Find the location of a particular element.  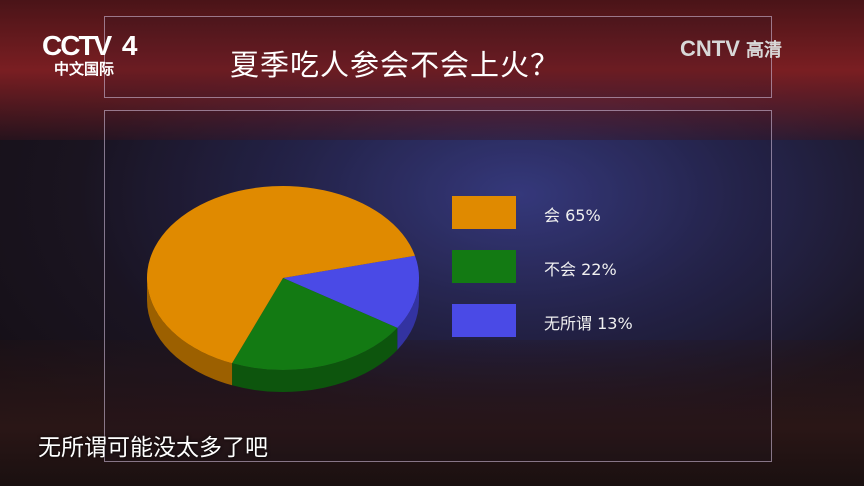

logo-channel: CCTV is located at coordinates (77, 45).